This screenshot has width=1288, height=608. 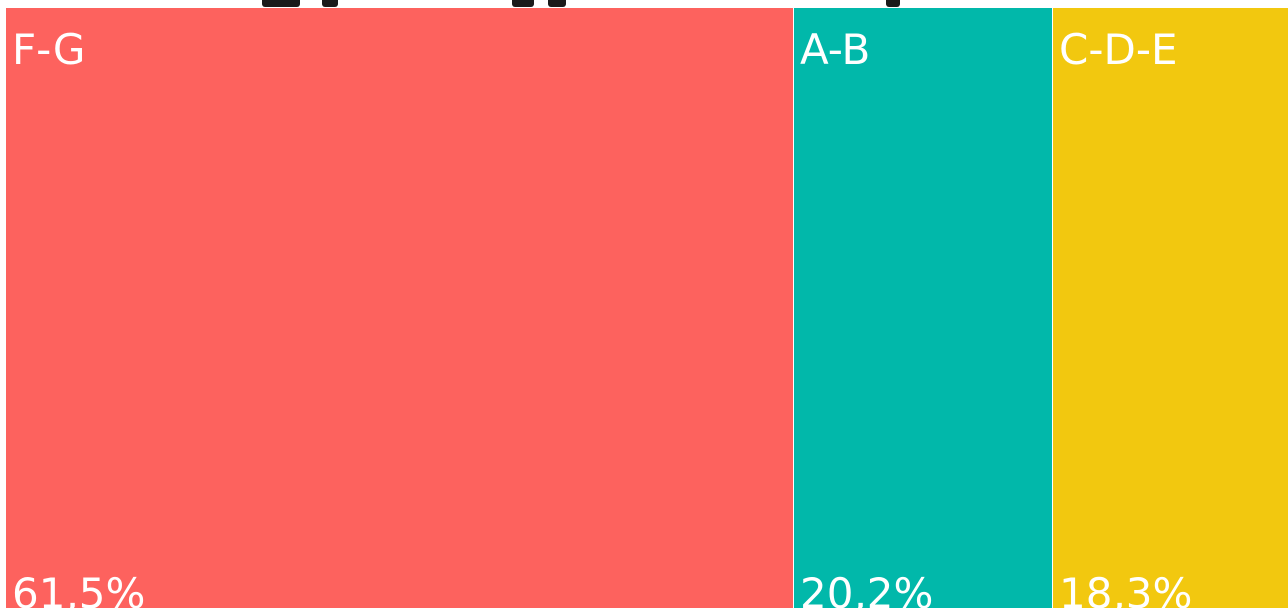 What do you see at coordinates (49, 49) in the screenshot?
I see `treemap-tile-label: F-G` at bounding box center [49, 49].